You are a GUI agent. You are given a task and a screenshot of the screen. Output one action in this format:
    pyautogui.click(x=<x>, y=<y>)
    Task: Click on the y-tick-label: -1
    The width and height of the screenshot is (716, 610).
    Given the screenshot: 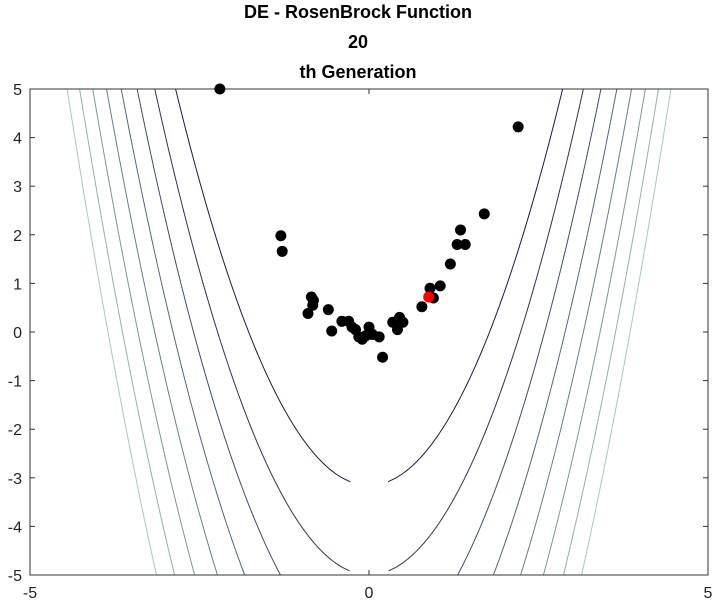 What is the action you would take?
    pyautogui.click(x=15, y=382)
    